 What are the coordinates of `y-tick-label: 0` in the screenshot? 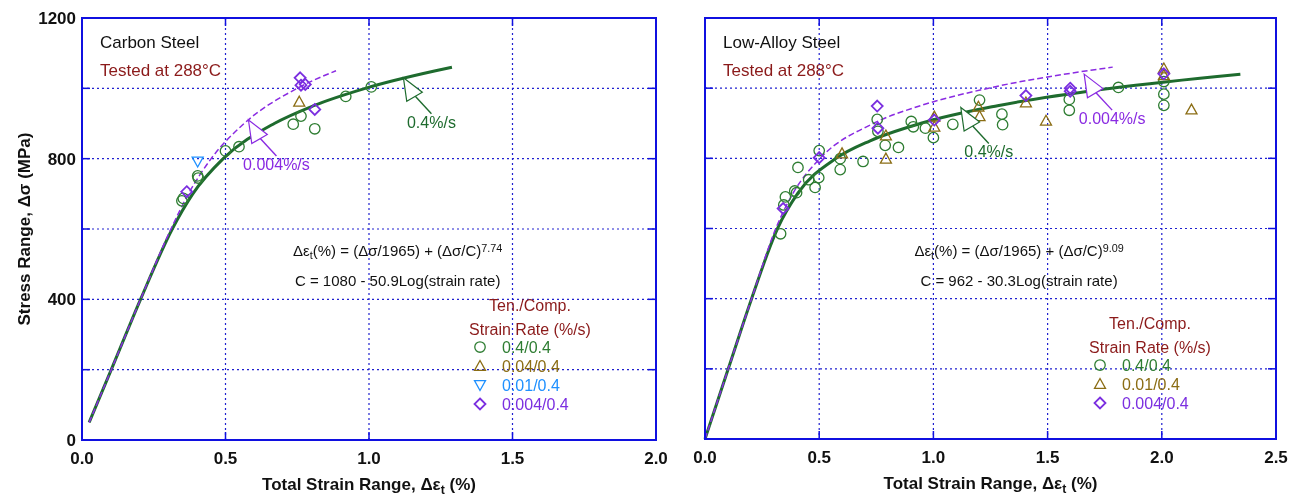 It's located at (71, 440).